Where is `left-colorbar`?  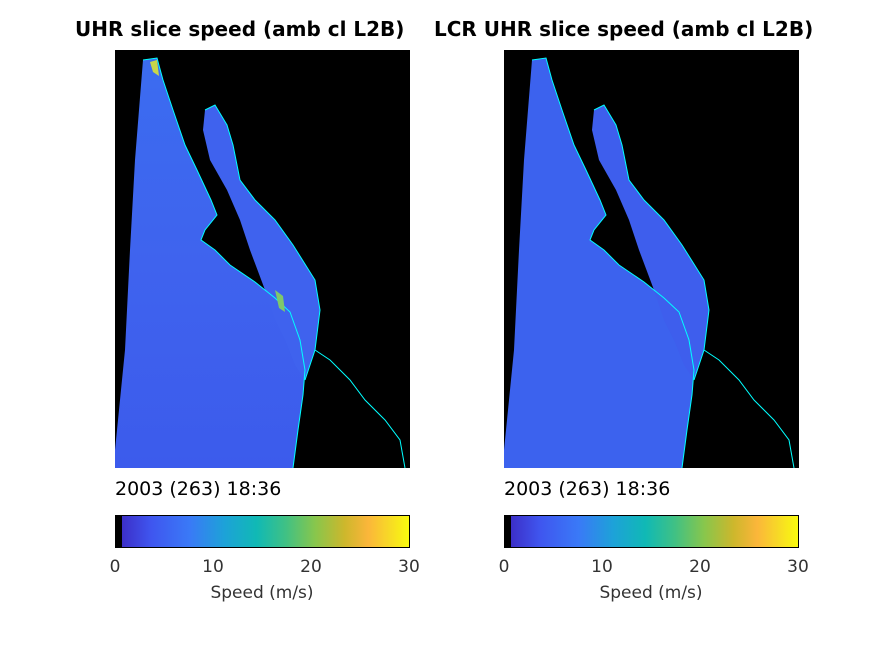
left-colorbar is located at coordinates (262, 531).